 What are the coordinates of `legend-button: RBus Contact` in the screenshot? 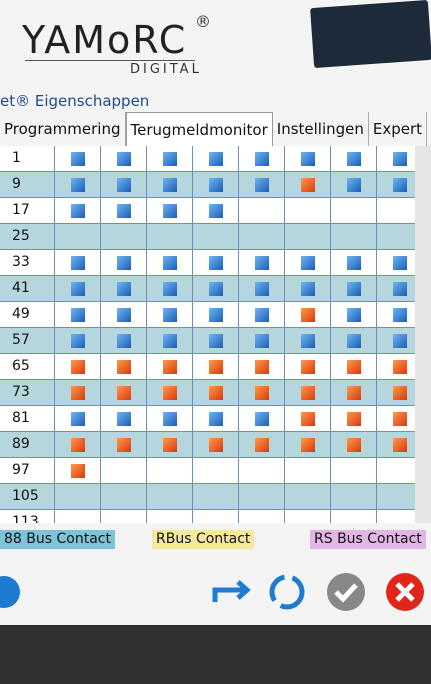 It's located at (203, 539).